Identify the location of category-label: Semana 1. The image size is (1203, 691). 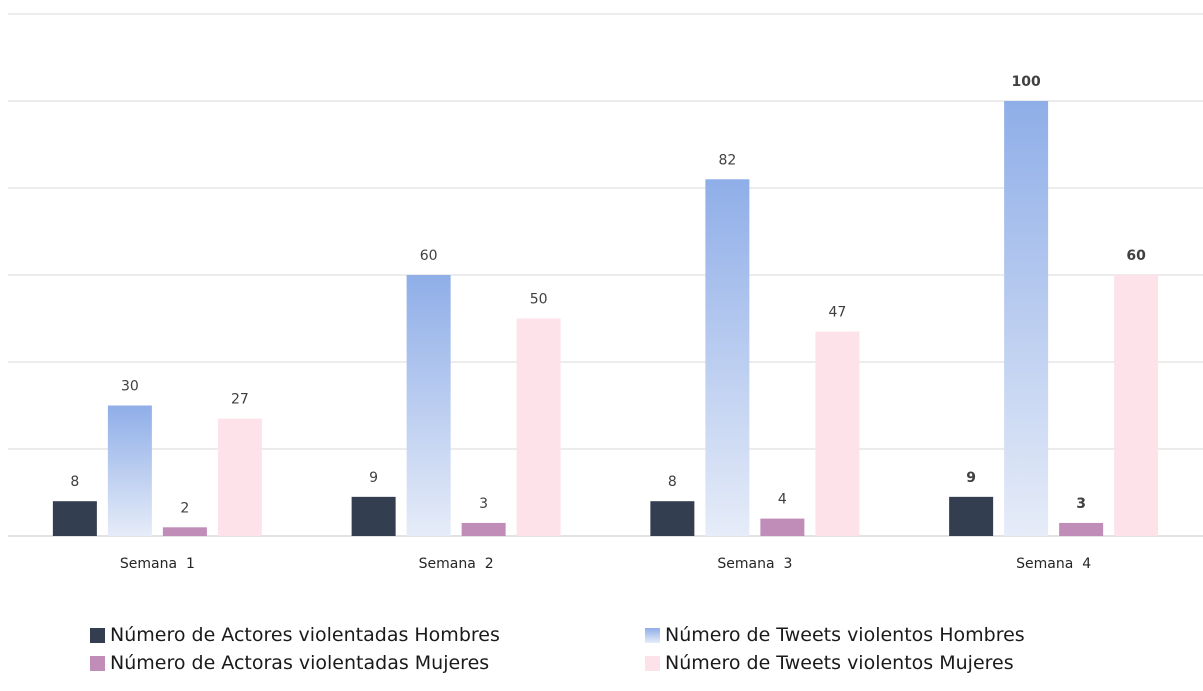
(157, 564).